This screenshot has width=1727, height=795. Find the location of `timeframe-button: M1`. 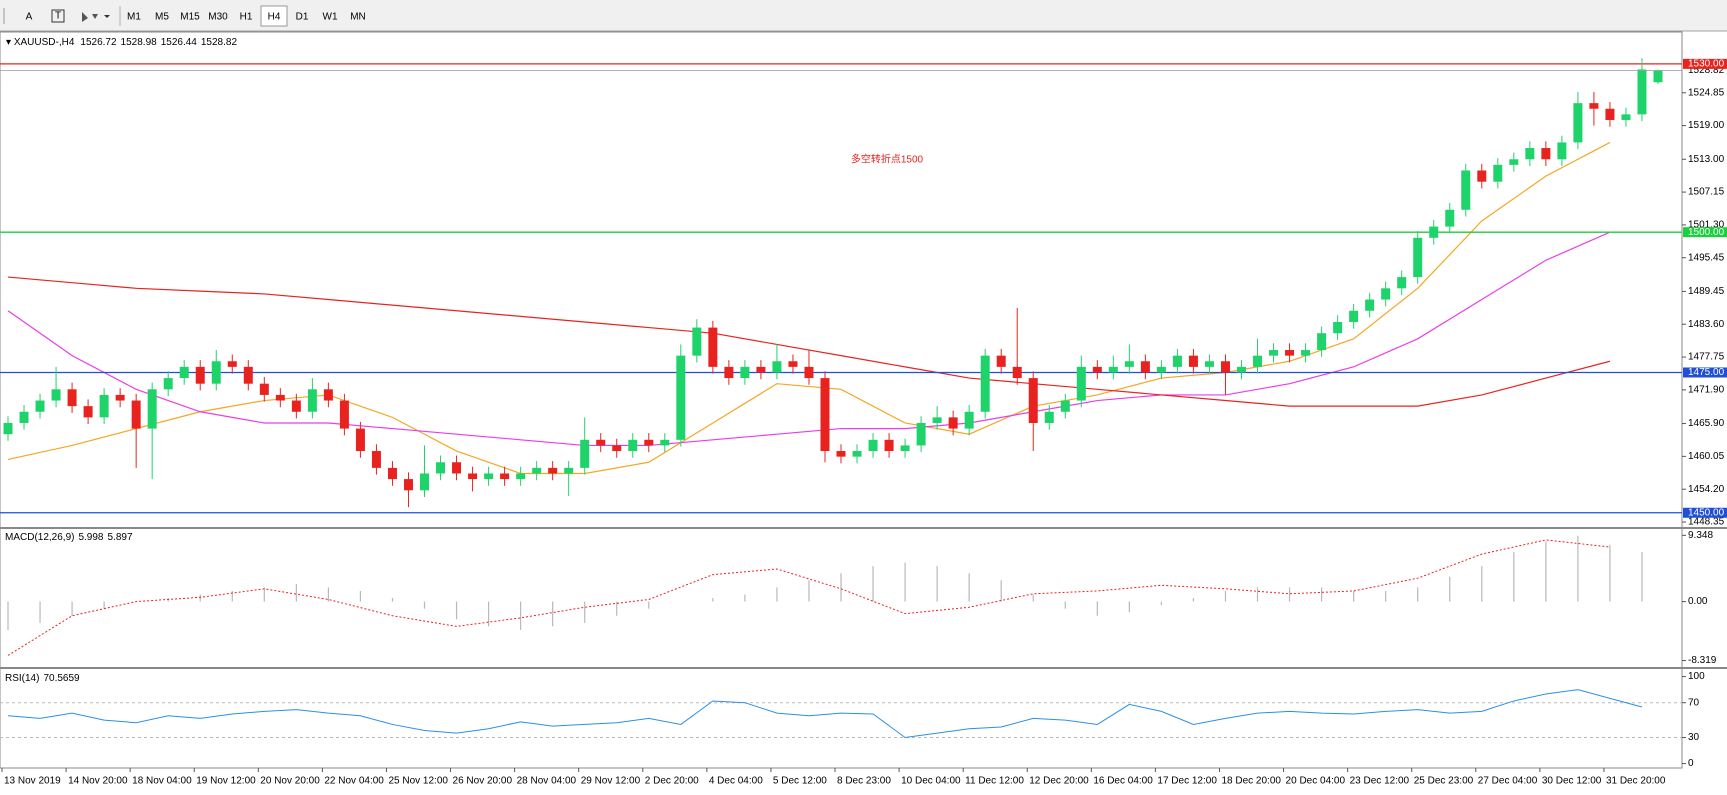

timeframe-button: M1 is located at coordinates (134, 17).